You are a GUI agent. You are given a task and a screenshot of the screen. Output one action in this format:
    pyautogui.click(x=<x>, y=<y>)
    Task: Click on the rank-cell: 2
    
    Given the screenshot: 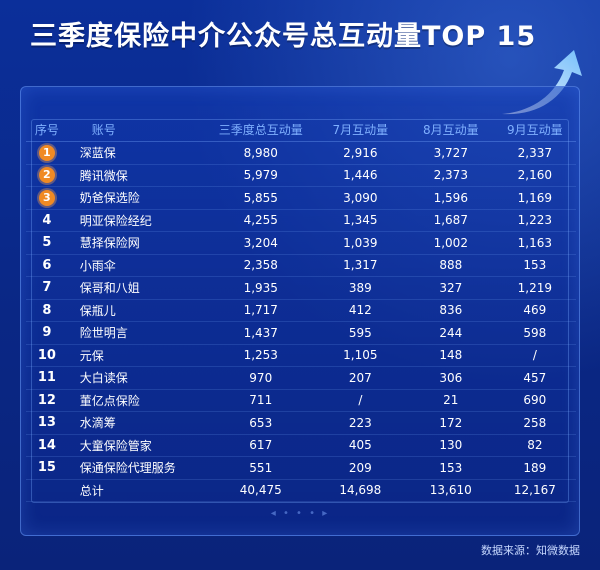 What is the action you would take?
    pyautogui.click(x=47, y=175)
    